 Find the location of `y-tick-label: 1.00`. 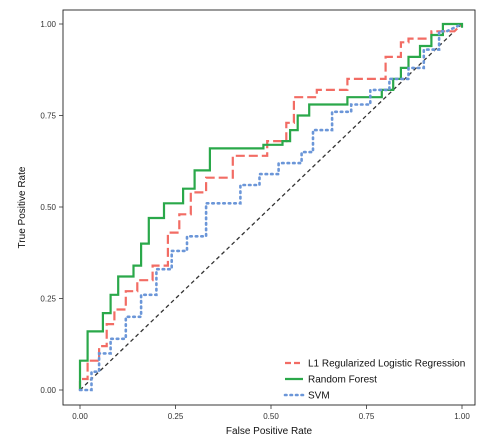

y-tick-label: 1.00 is located at coordinates (48, 24).